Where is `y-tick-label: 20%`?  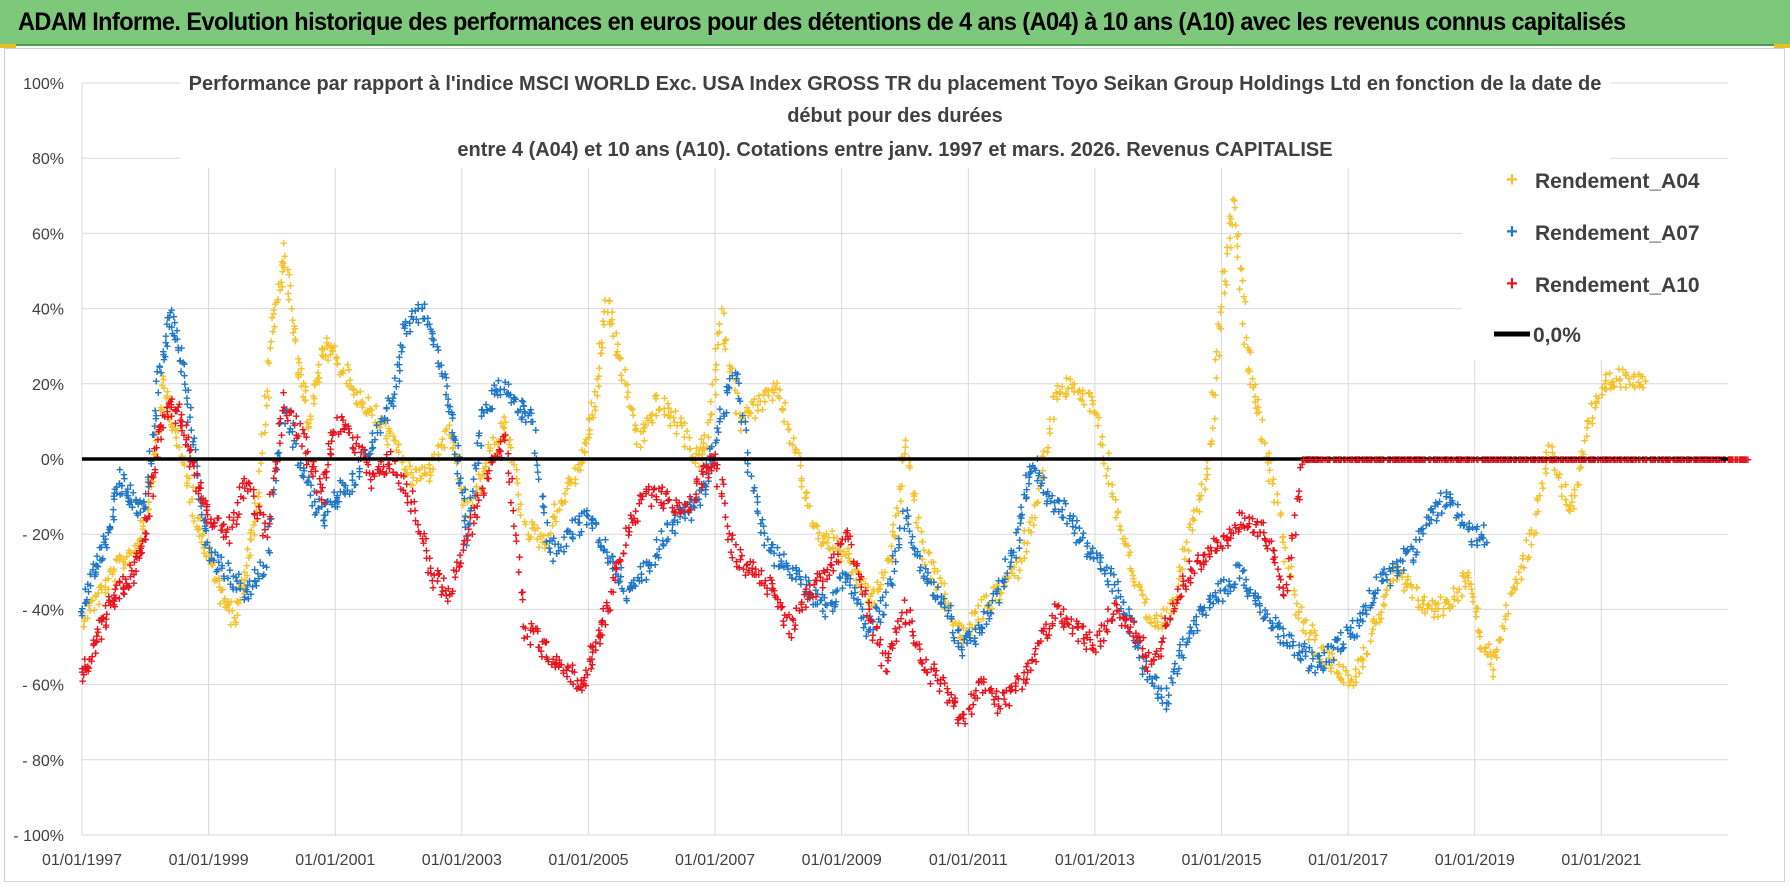 y-tick-label: 20% is located at coordinates (48, 385).